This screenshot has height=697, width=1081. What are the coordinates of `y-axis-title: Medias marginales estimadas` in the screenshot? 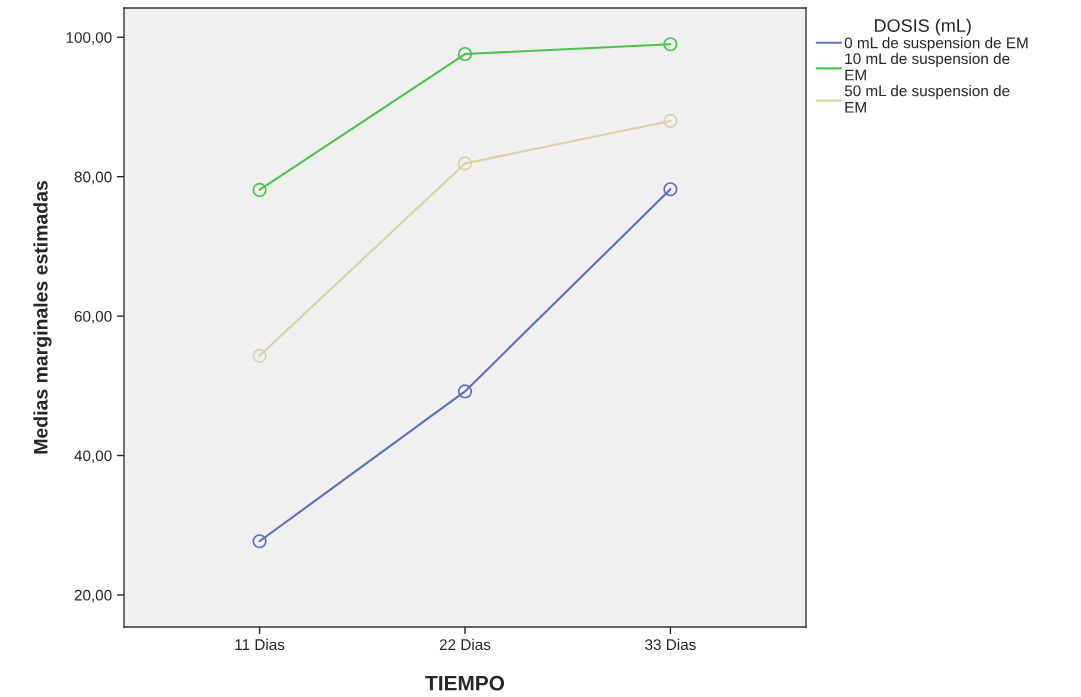 It's located at (42, 317).